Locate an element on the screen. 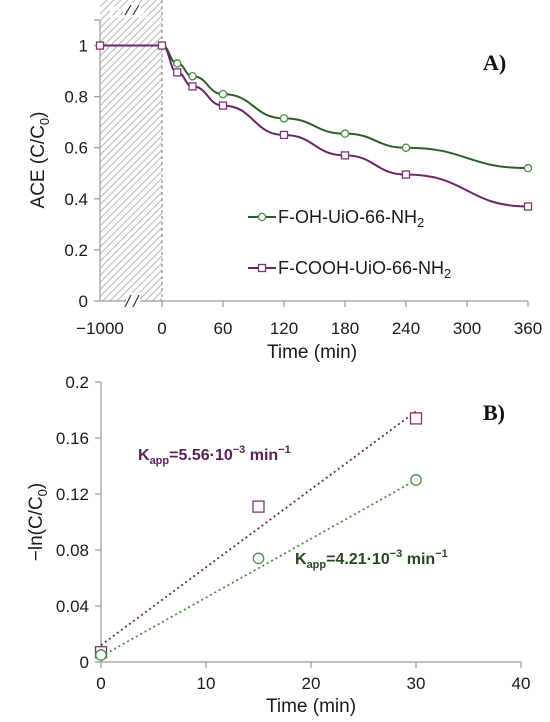 This screenshot has height=722, width=550. kapp-label-cooh: Kapp=5.56·10−3 min−1 is located at coordinates (214, 455).